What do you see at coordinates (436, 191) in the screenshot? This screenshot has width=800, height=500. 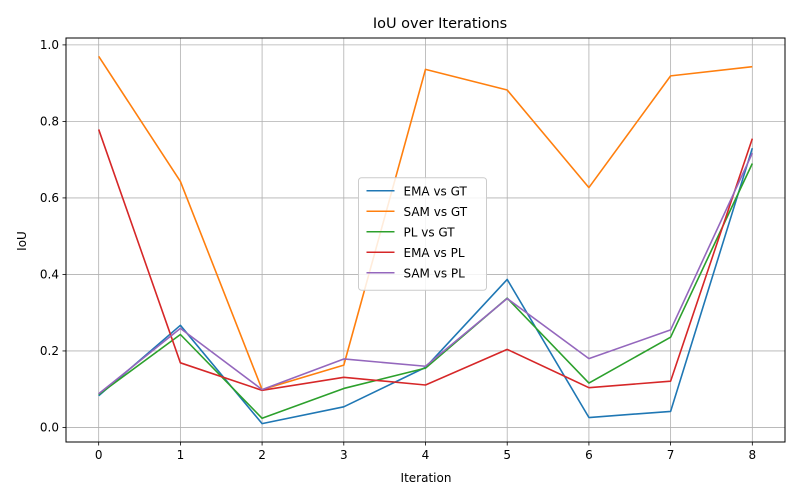 I see `legend-entry: EMA vs GT` at bounding box center [436, 191].